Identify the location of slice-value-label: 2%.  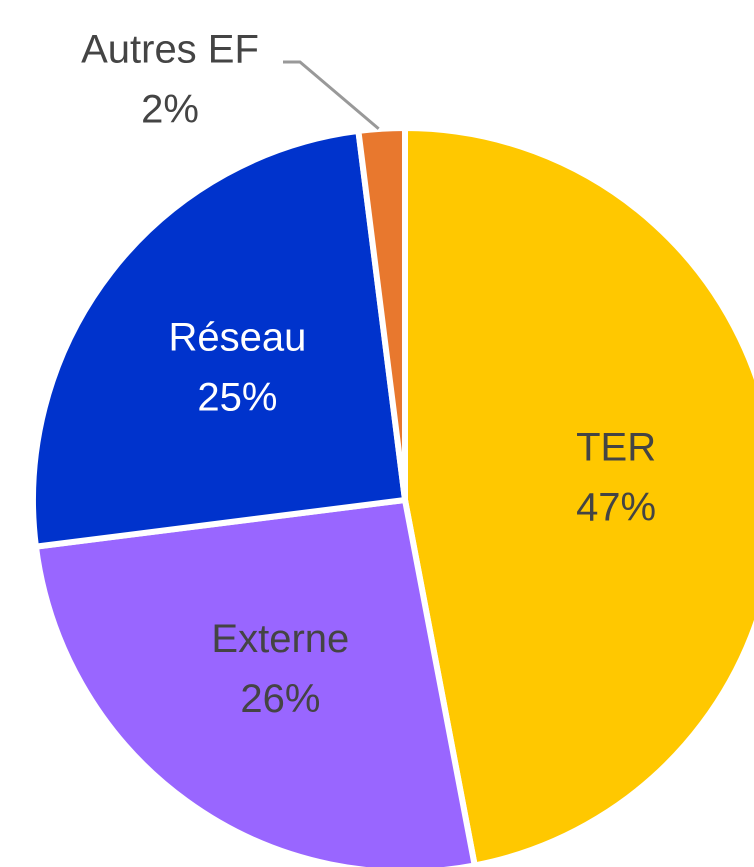
(170, 110).